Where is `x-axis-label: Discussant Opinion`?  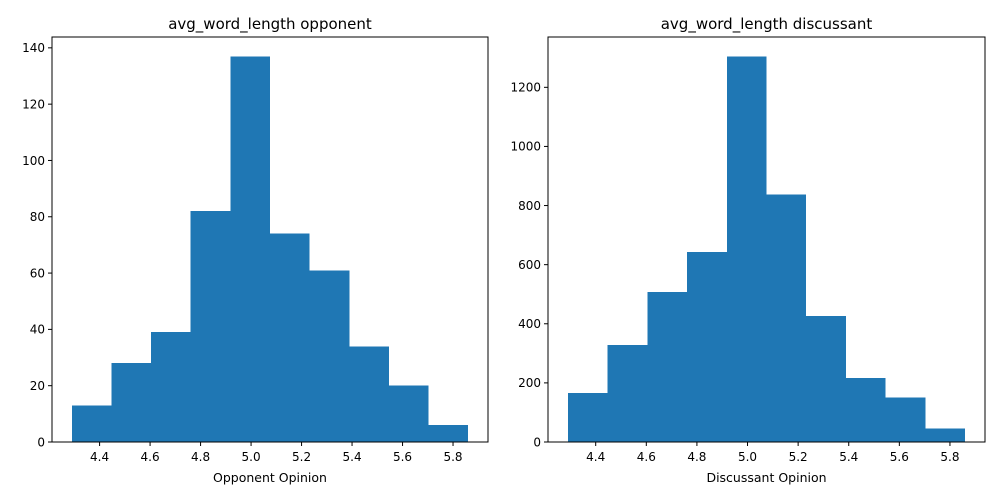 x-axis-label: Discussant Opinion is located at coordinates (766, 477).